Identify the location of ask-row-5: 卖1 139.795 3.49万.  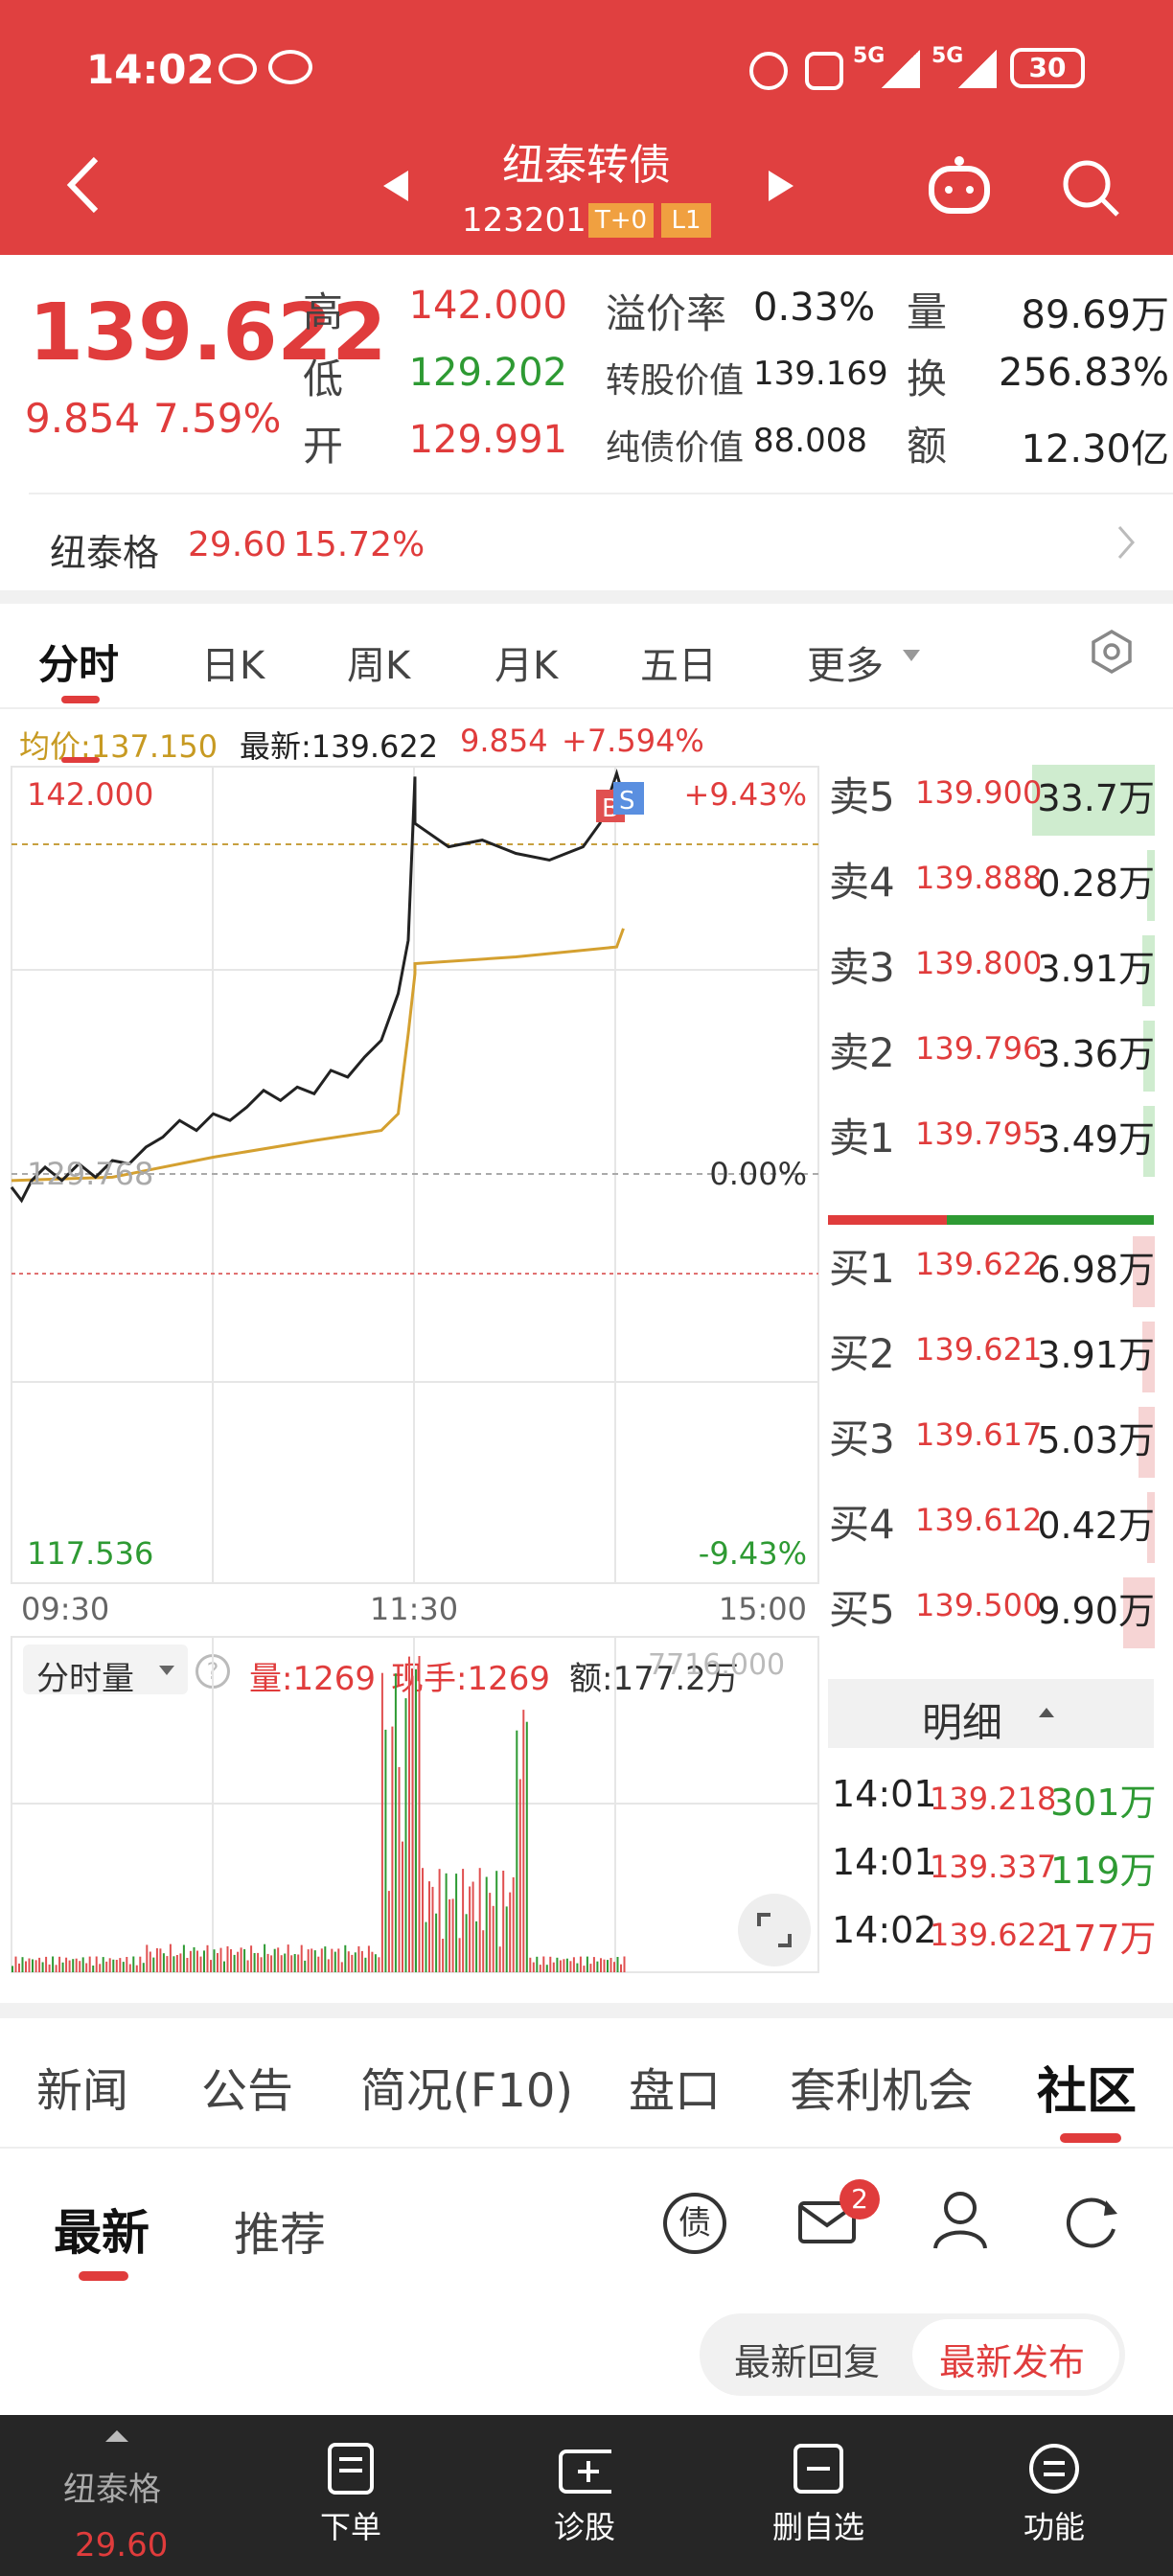
(992, 1144).